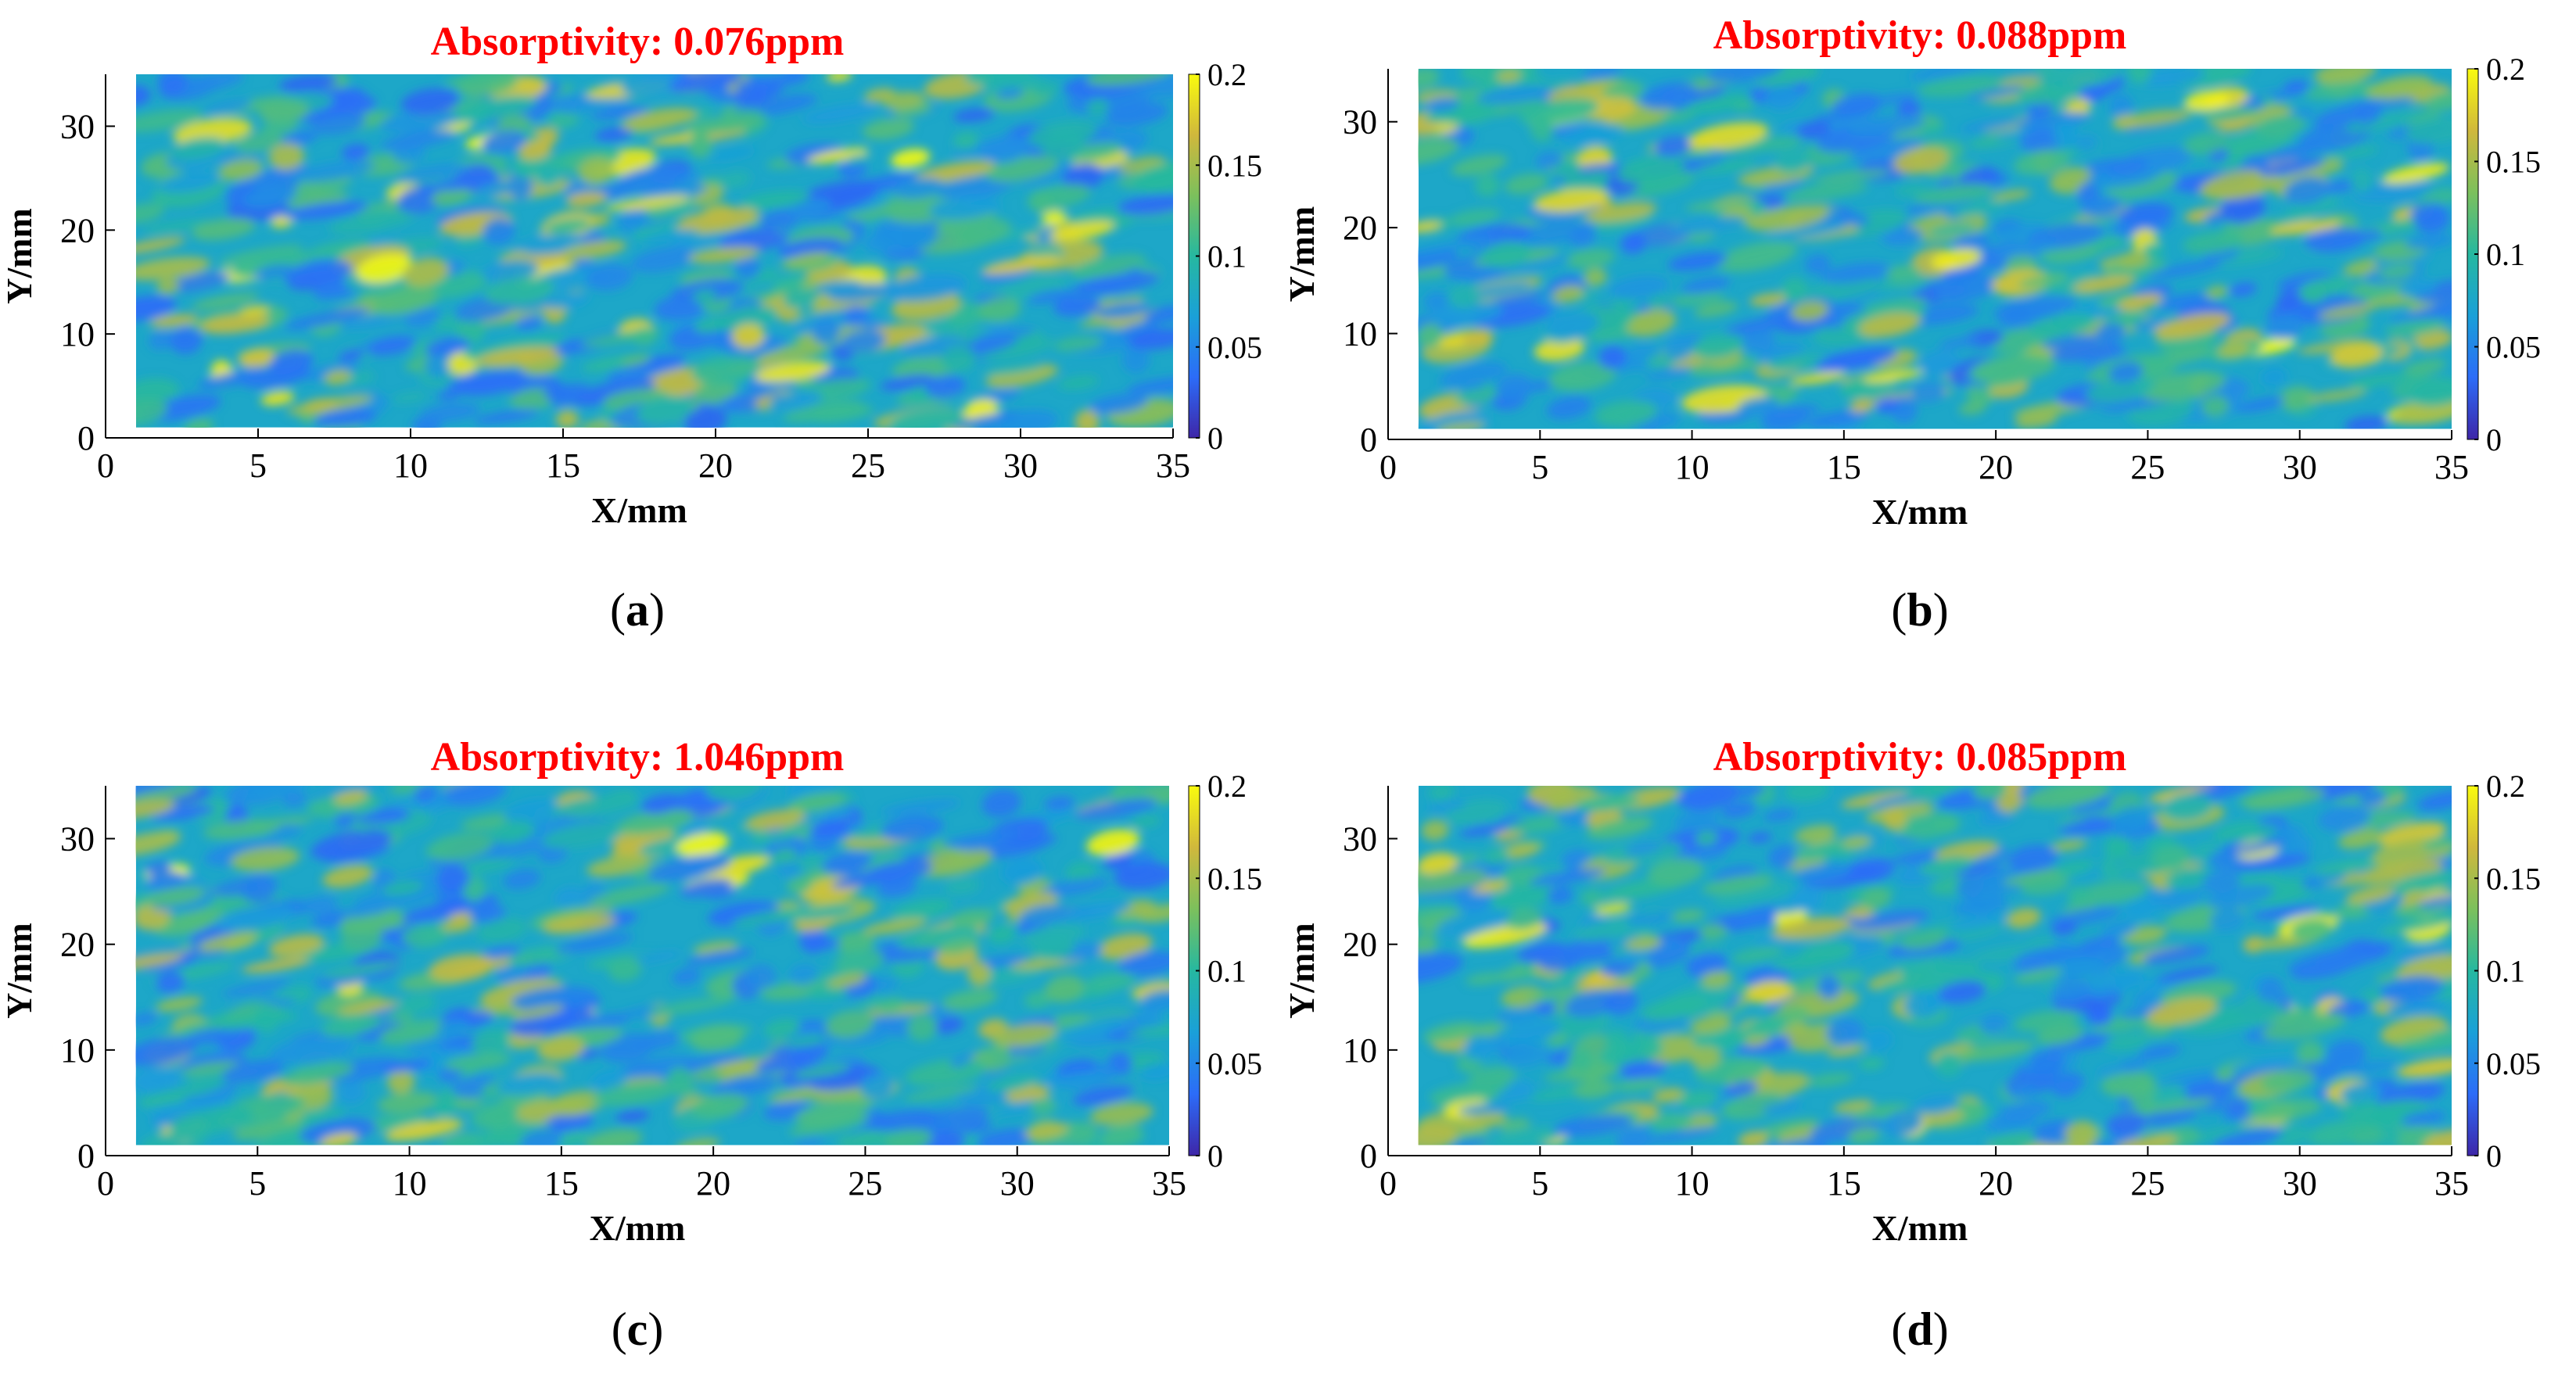  What do you see at coordinates (77, 230) in the screenshot?
I see `y-tick-label: 20` at bounding box center [77, 230].